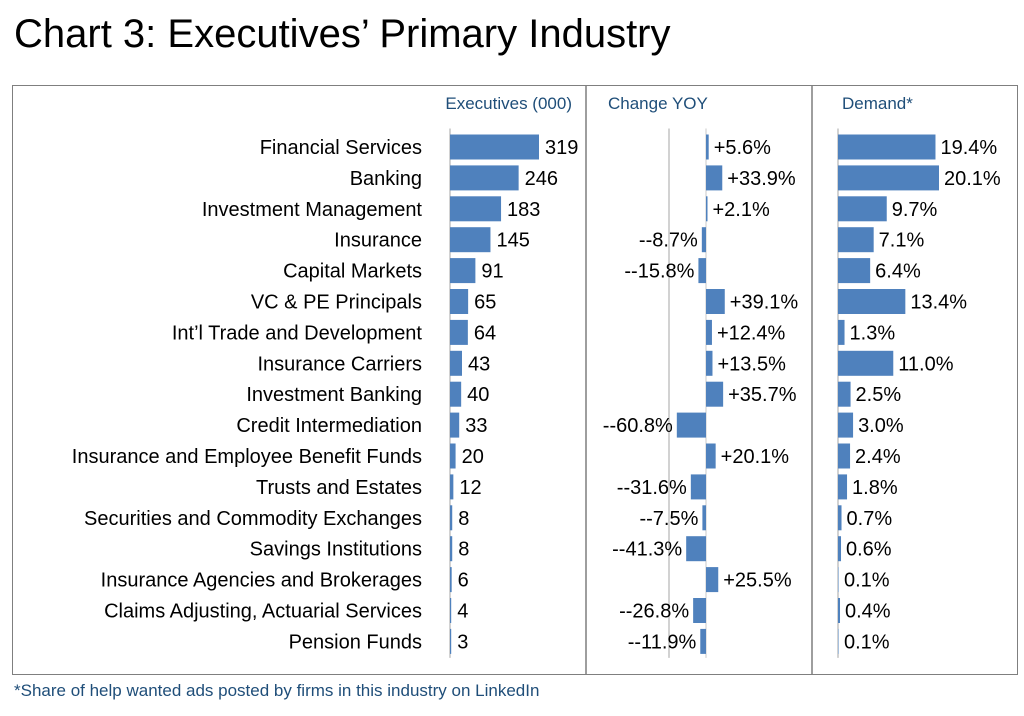  I want to click on column-header: Change YOY, so click(658, 103).